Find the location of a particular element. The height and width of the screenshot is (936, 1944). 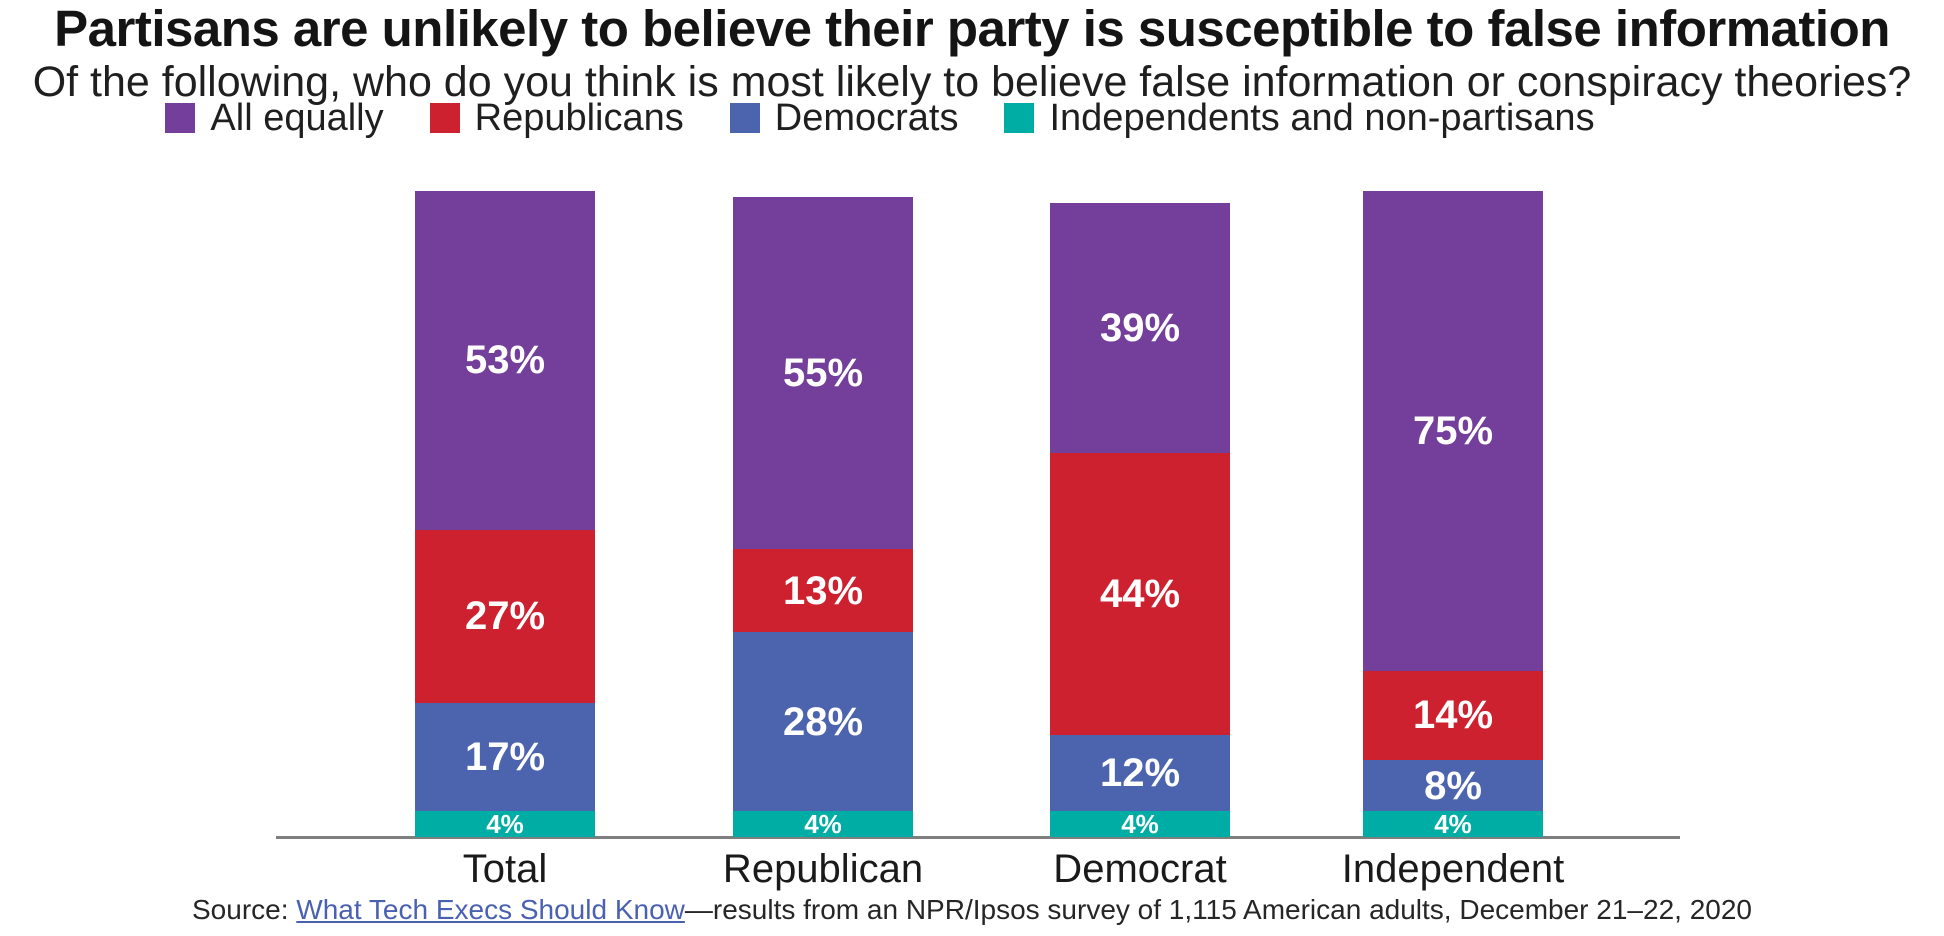

x-axis-label: Republican is located at coordinates (823, 869).